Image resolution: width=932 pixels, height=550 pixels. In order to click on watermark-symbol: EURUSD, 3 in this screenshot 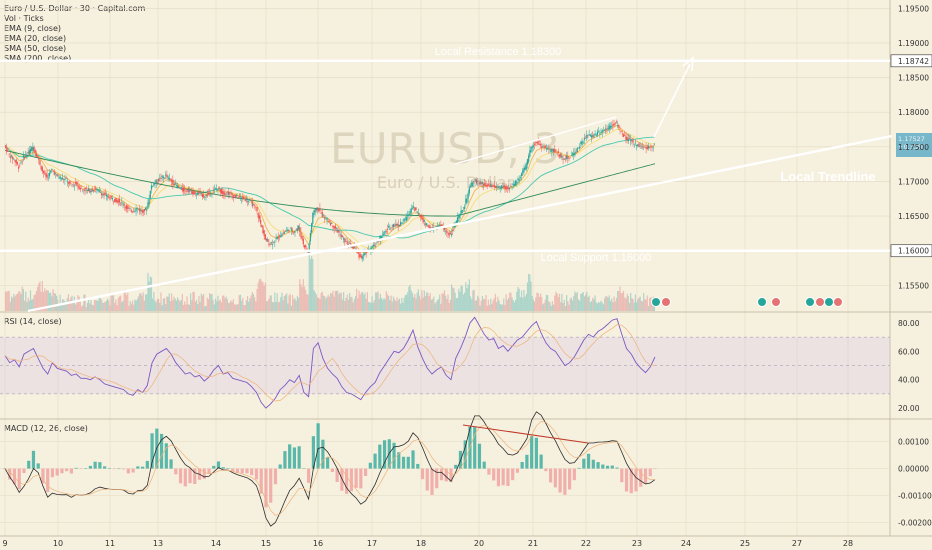, I will do `click(445, 148)`.